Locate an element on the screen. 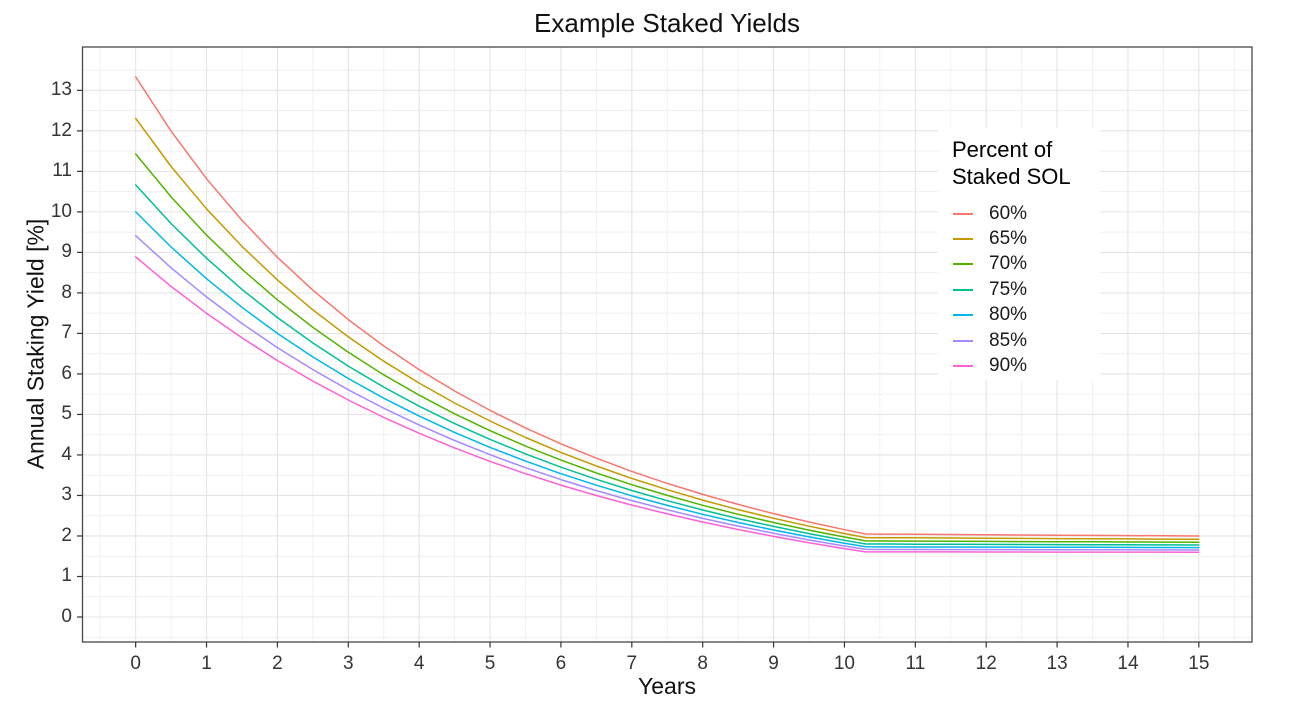  legend-label: 85% is located at coordinates (1008, 340).